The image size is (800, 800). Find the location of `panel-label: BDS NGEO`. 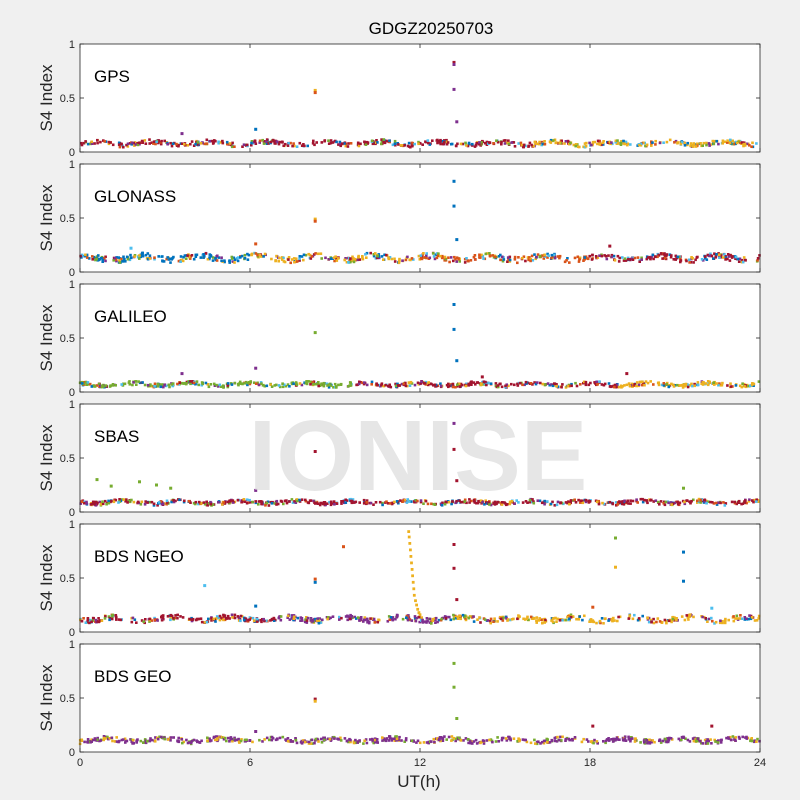

panel-label: BDS NGEO is located at coordinates (139, 556).